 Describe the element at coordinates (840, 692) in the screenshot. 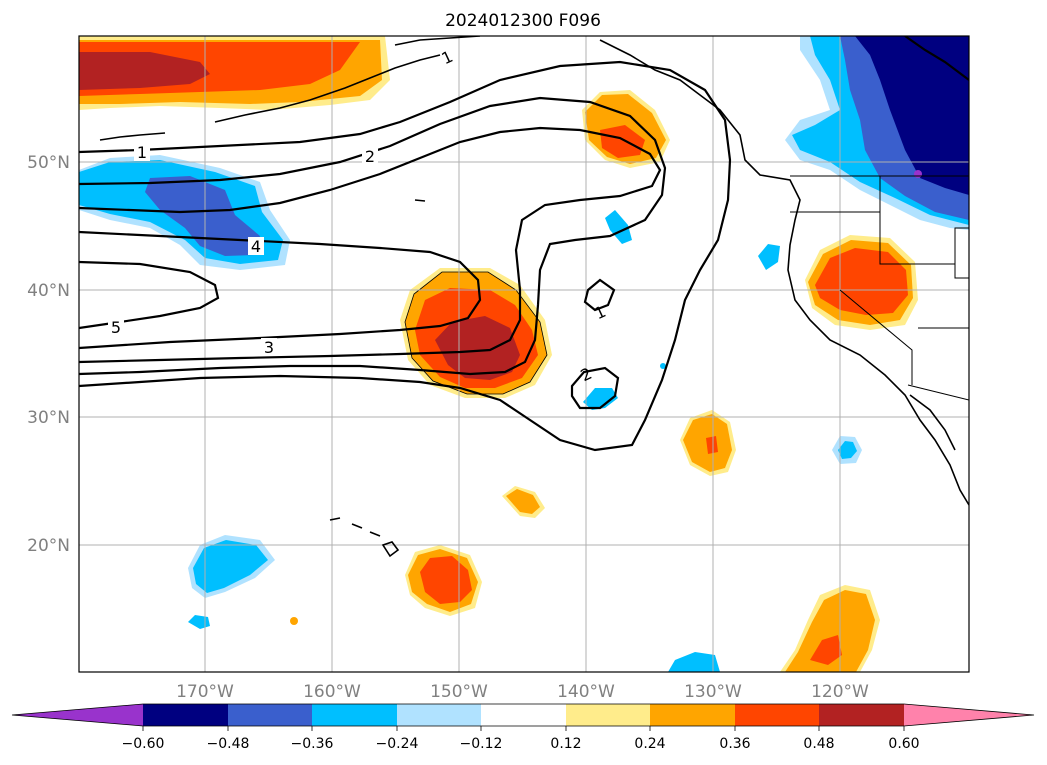

I see `lon-label: 120°W` at that location.